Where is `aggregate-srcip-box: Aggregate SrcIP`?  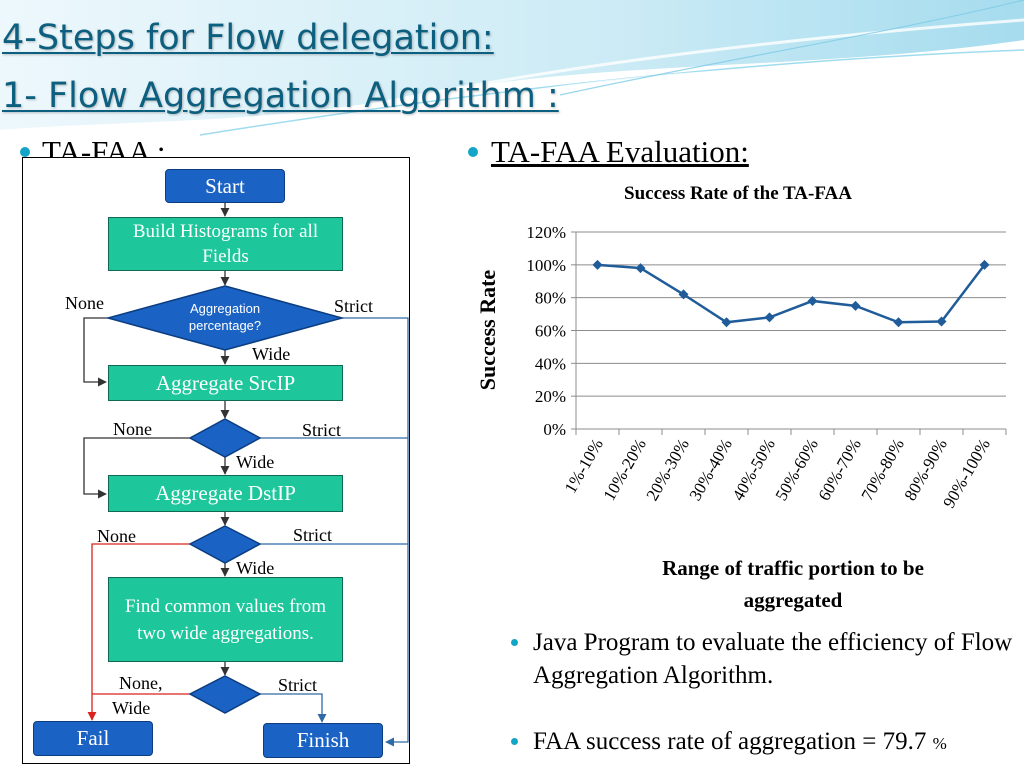 aggregate-srcip-box: Aggregate SrcIP is located at coordinates (225, 383).